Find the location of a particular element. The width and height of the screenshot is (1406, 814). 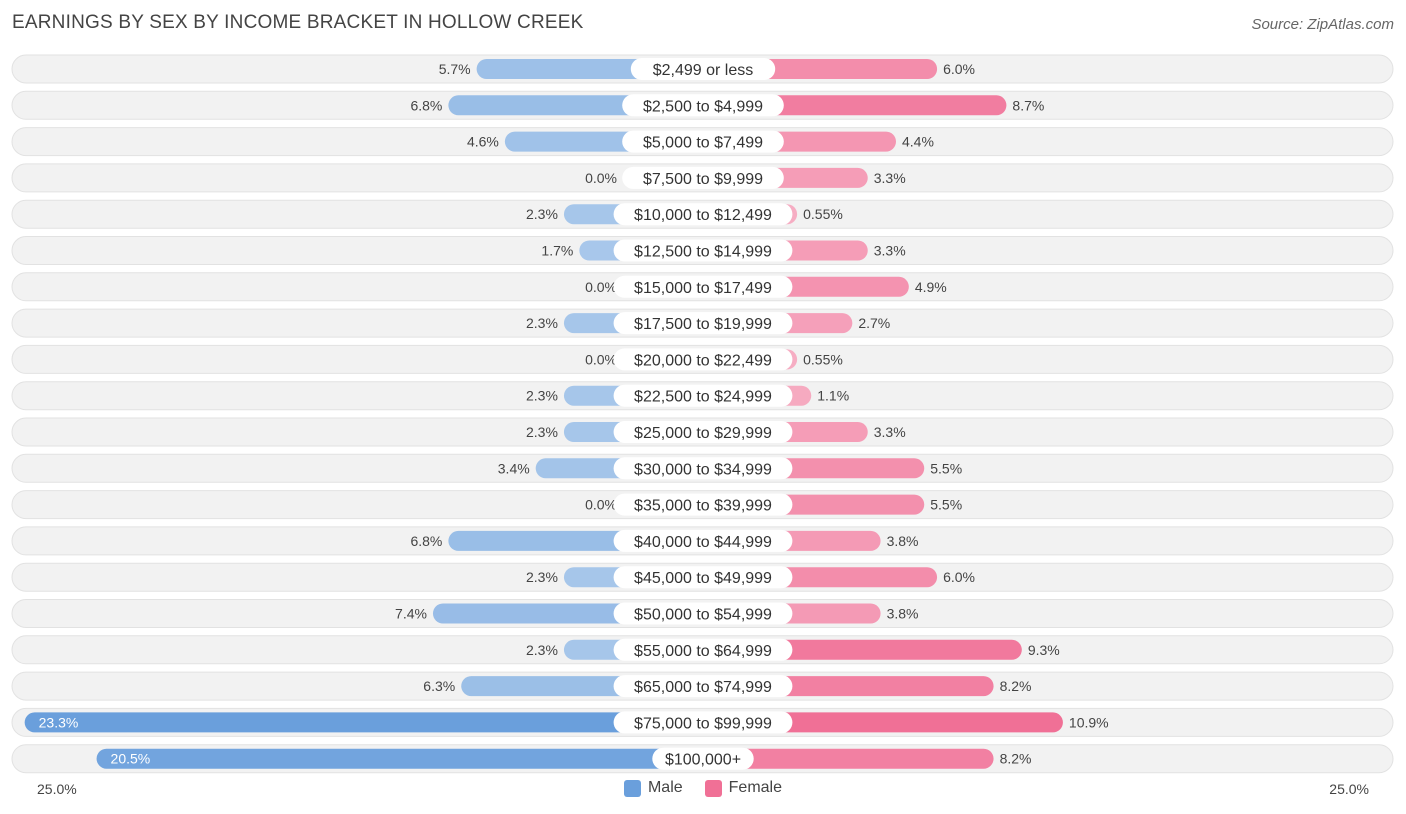

category-label: $45,000 to $49,999 is located at coordinates (703, 578).